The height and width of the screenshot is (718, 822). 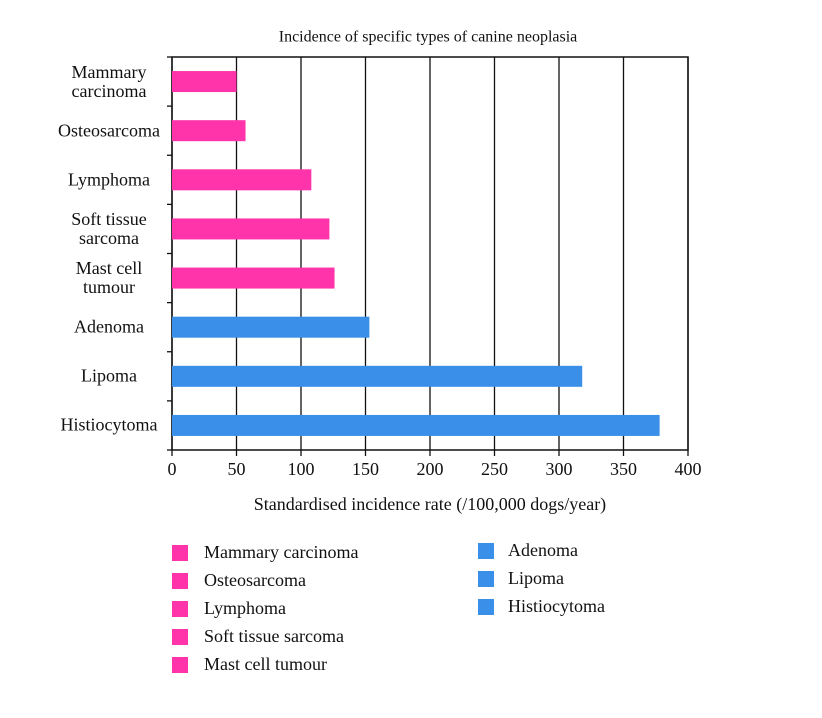 I want to click on y-tick-label: Histiocytoma, so click(x=109, y=424).